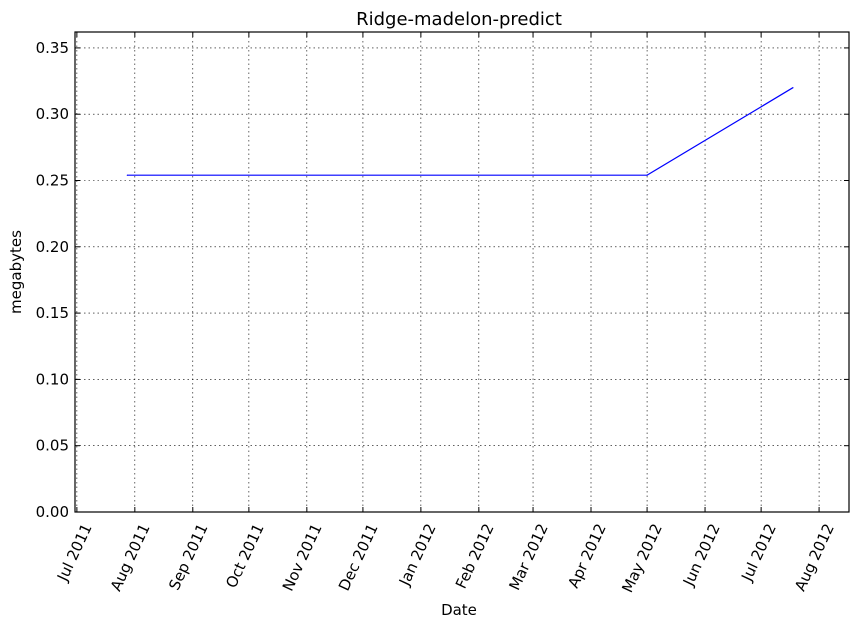  Describe the element at coordinates (52, 247) in the screenshot. I see `y-tick-label: 0.20` at that location.